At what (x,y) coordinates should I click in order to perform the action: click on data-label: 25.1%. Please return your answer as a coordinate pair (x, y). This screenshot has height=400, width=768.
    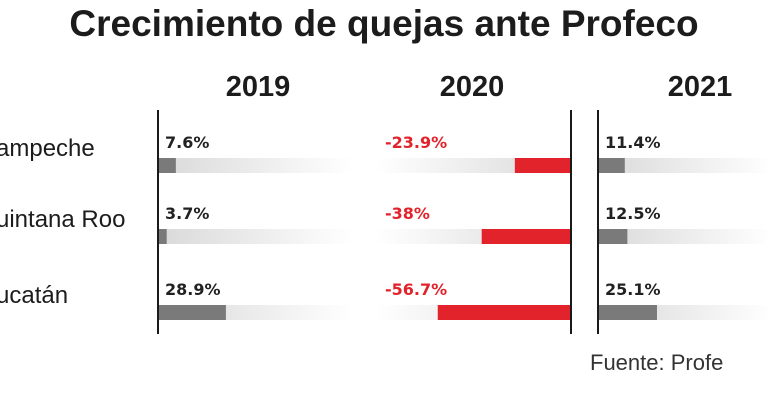
    Looking at the image, I should click on (633, 289).